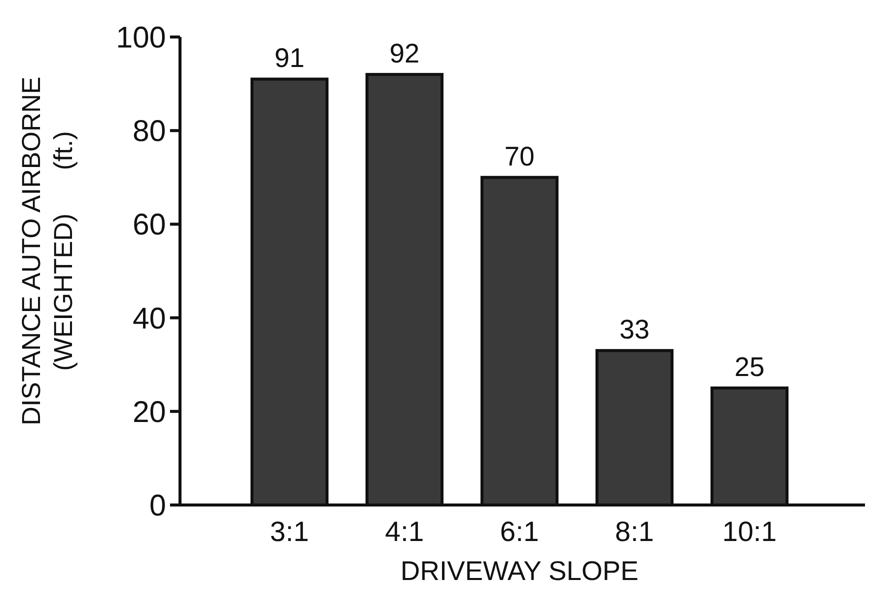  Describe the element at coordinates (149, 319) in the screenshot. I see `y-tick-label: 40` at that location.